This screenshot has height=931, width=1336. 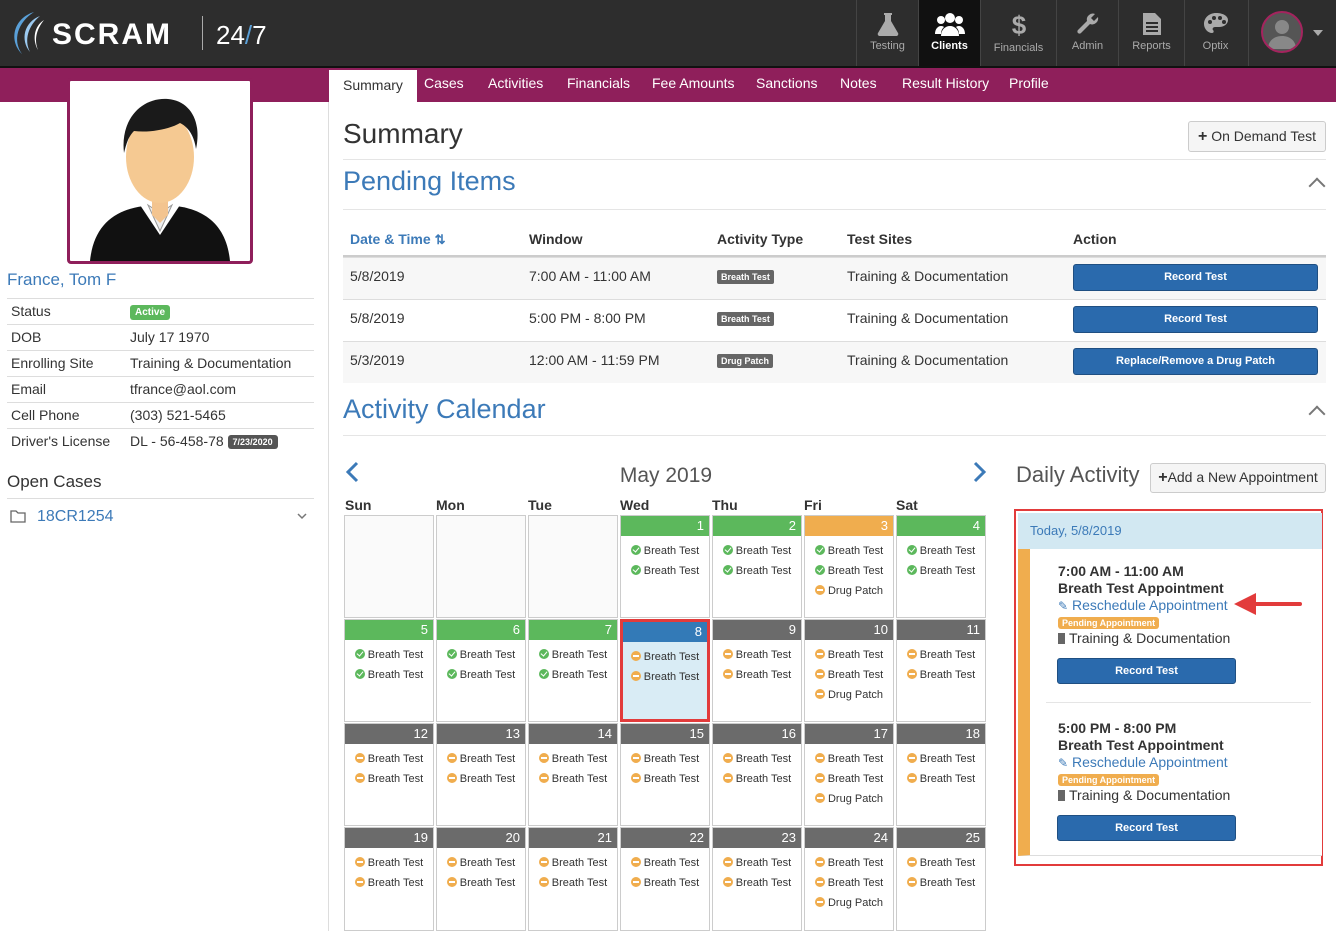 I want to click on on-demand-test-button: + On Demand Test, so click(x=1257, y=136).